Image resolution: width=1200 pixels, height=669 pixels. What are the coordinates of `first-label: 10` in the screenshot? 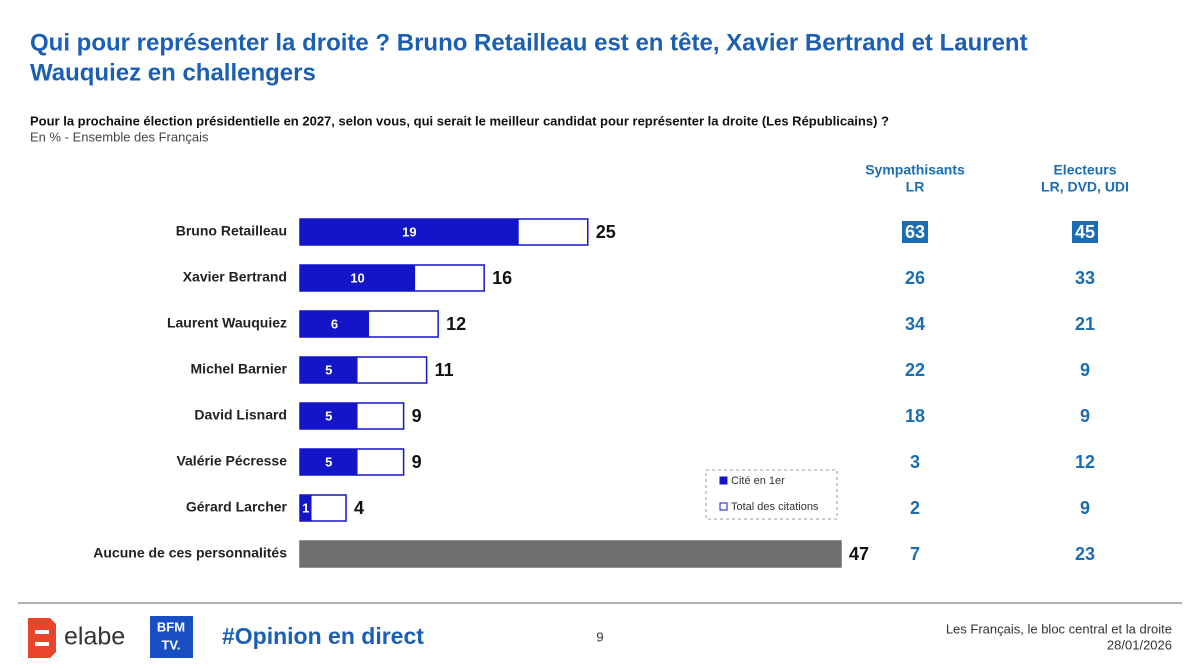 It's located at (357, 277).